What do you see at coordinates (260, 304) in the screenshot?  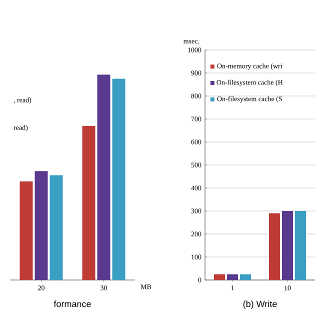 I see `text: (b) Write` at bounding box center [260, 304].